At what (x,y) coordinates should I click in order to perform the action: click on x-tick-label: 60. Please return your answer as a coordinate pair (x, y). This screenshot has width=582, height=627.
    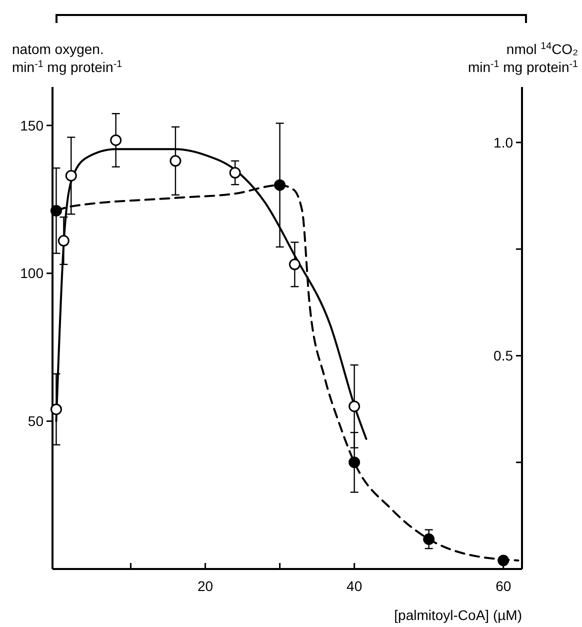
    Looking at the image, I should click on (504, 586).